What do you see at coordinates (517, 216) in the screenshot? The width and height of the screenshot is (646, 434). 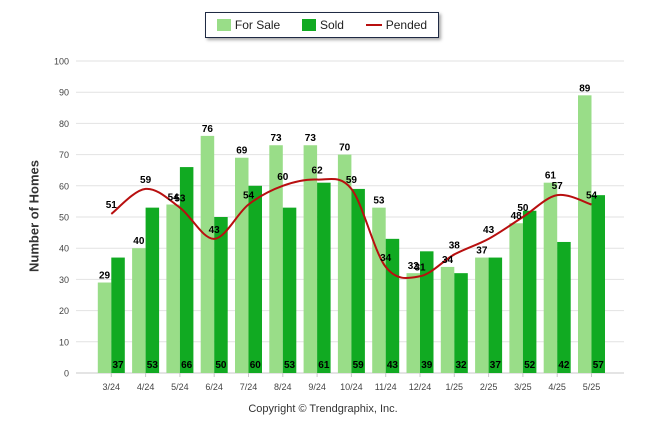 I see `data-label-for-sale: 48` at bounding box center [517, 216].